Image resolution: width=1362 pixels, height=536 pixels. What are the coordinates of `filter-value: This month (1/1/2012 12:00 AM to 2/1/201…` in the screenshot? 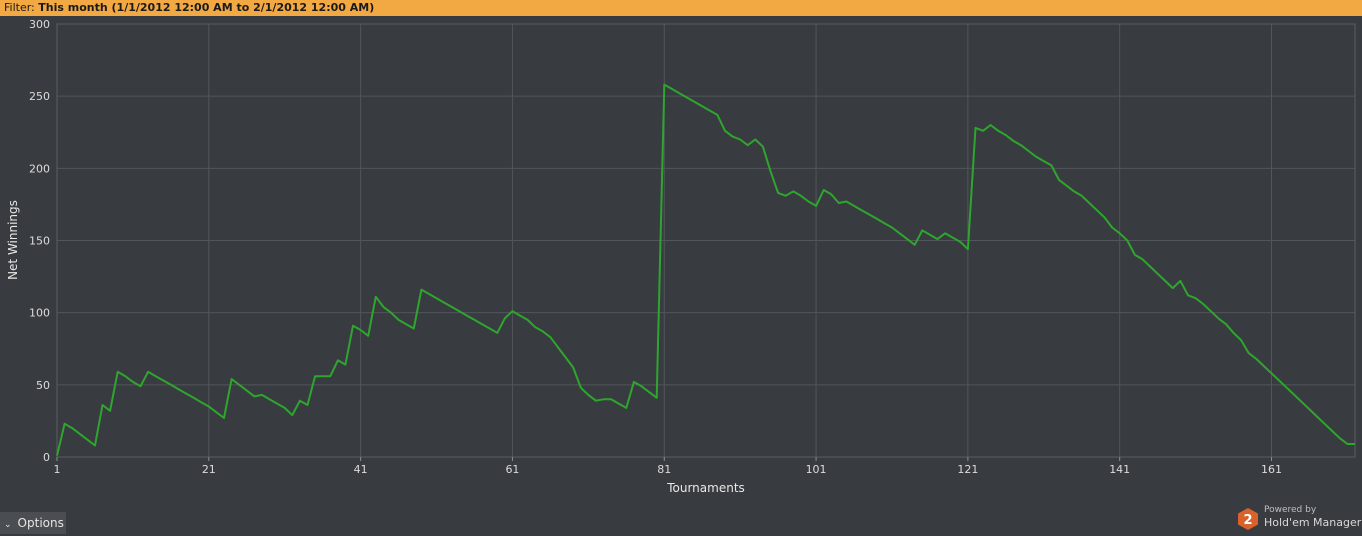 It's located at (206, 7).